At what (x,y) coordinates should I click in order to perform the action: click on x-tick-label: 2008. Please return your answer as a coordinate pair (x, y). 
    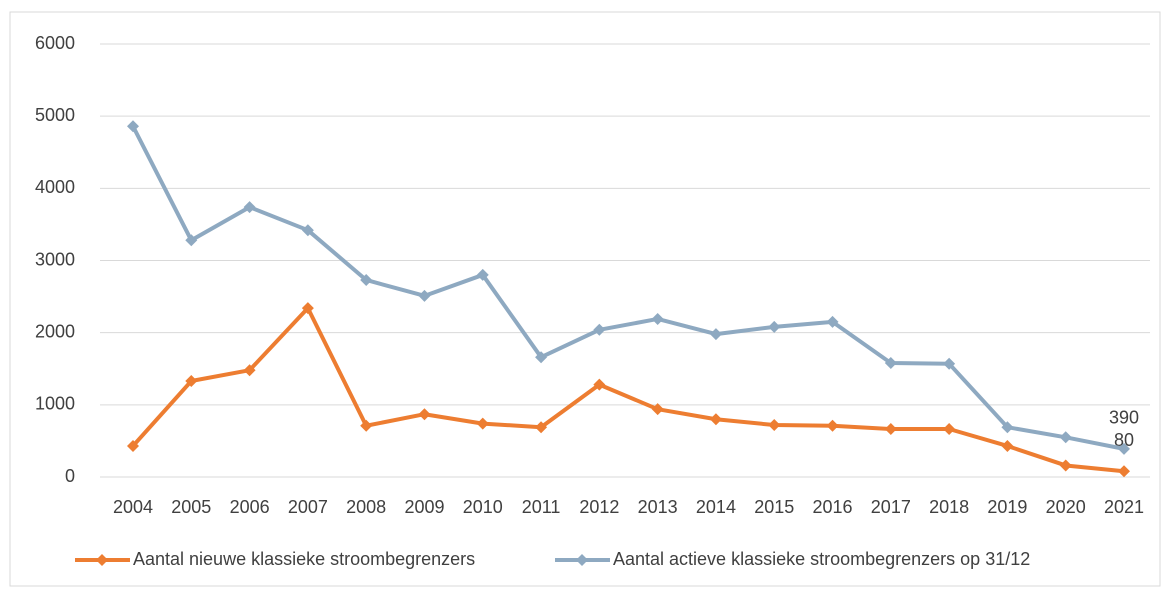
    Looking at the image, I should click on (366, 507).